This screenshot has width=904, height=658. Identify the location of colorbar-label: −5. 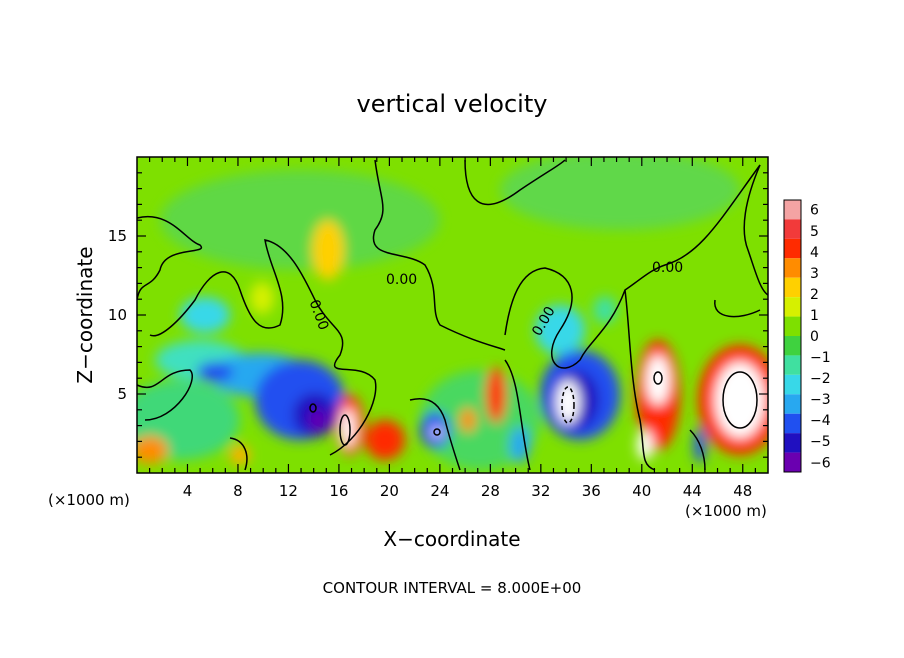
(820, 442).